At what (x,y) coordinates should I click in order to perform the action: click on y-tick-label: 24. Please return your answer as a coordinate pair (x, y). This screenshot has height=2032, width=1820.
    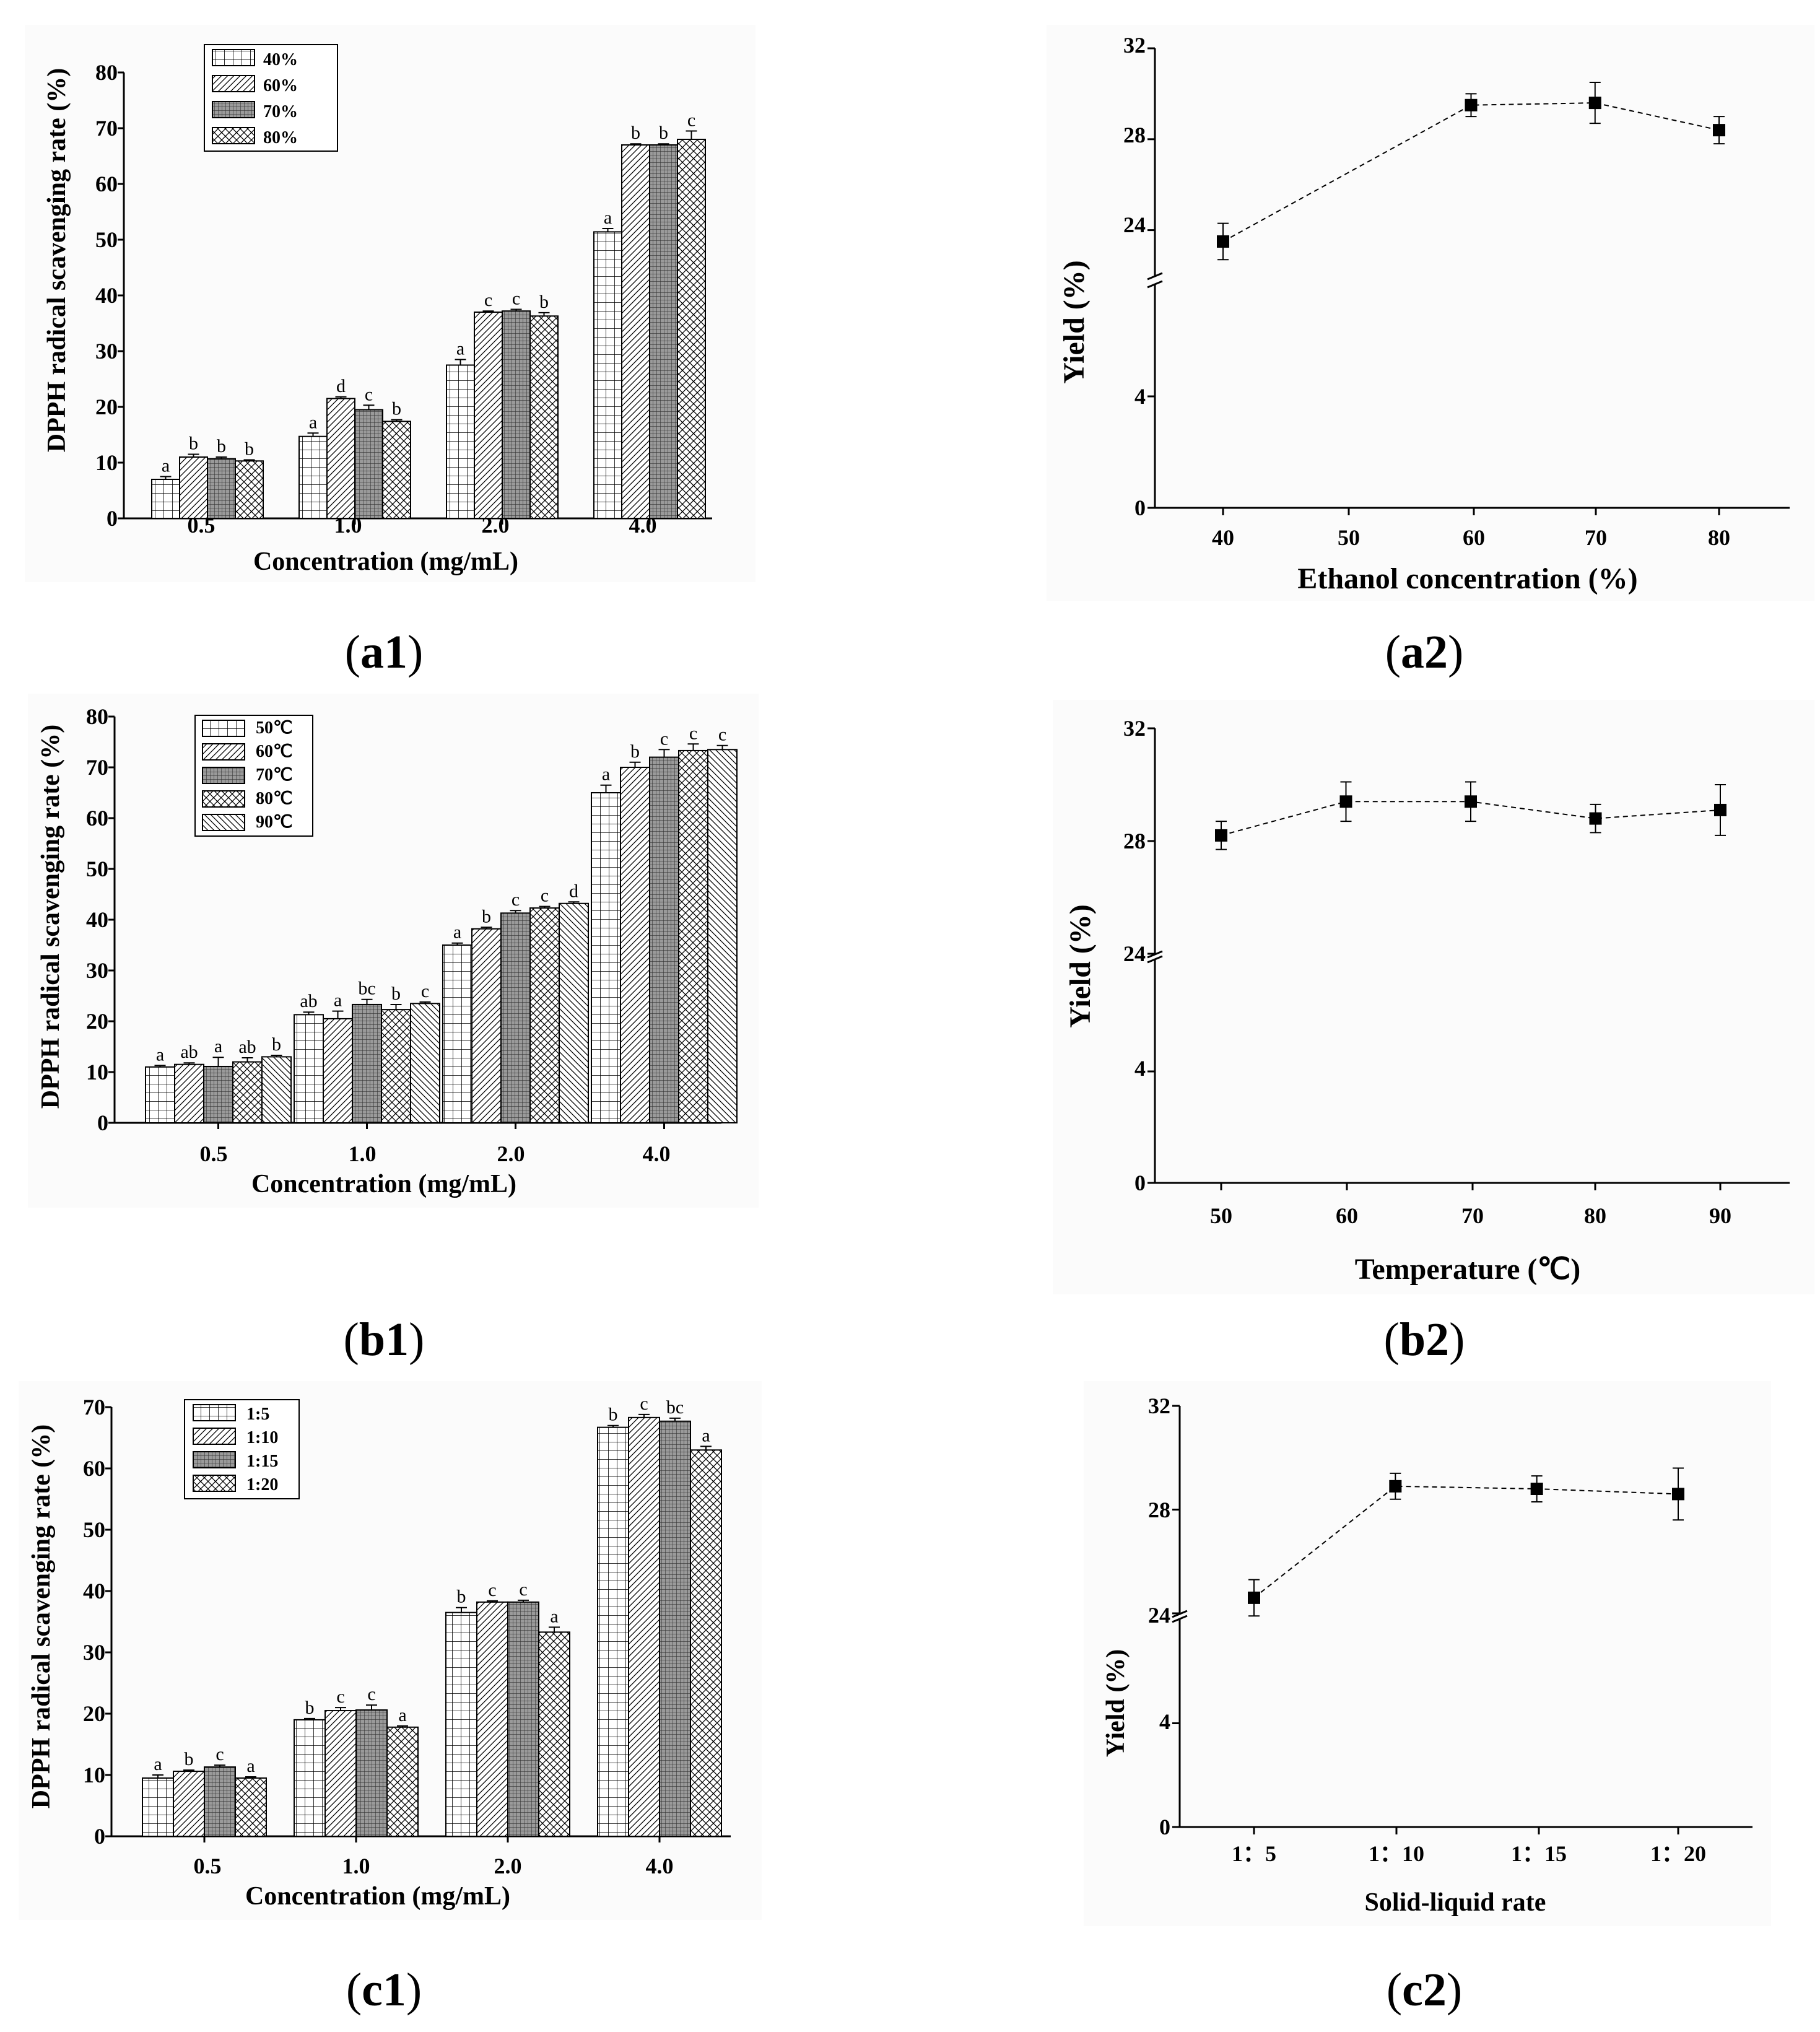
    Looking at the image, I should click on (1159, 1615).